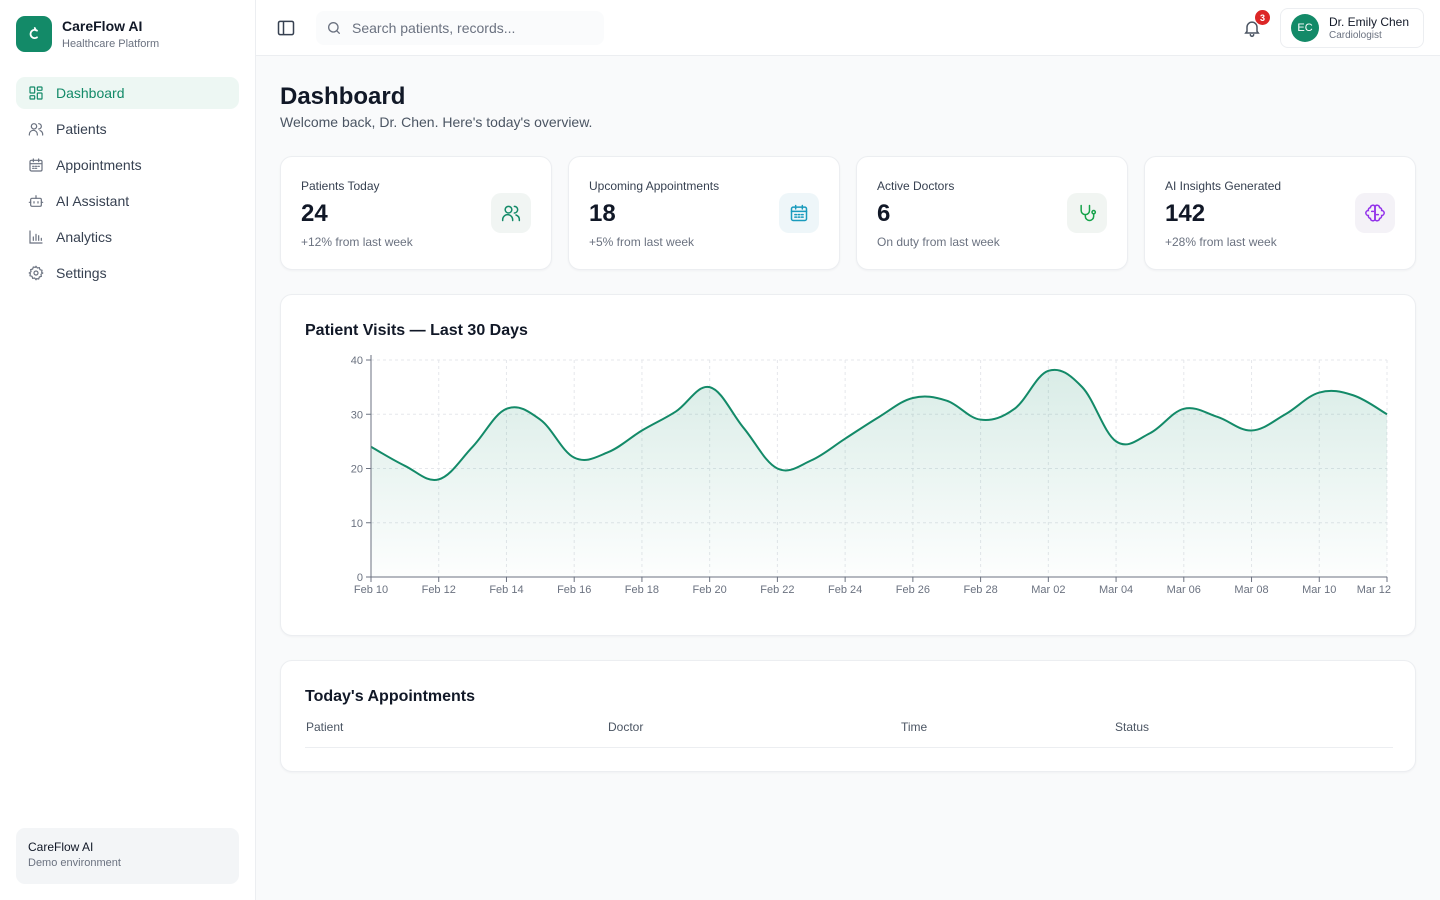 The image size is (1440, 900). What do you see at coordinates (913, 590) in the screenshot?
I see `x-tick-label: Feb 26` at bounding box center [913, 590].